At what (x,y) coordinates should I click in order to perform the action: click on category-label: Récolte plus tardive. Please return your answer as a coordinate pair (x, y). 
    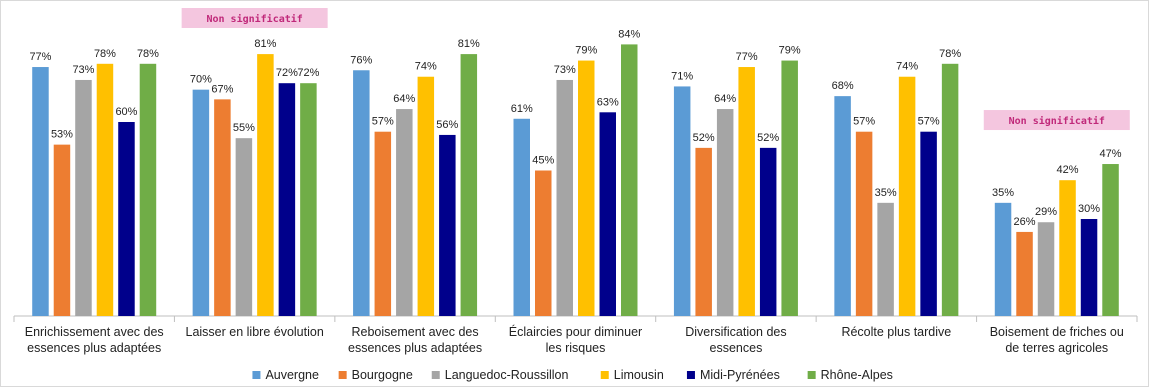
    Looking at the image, I should click on (896, 332).